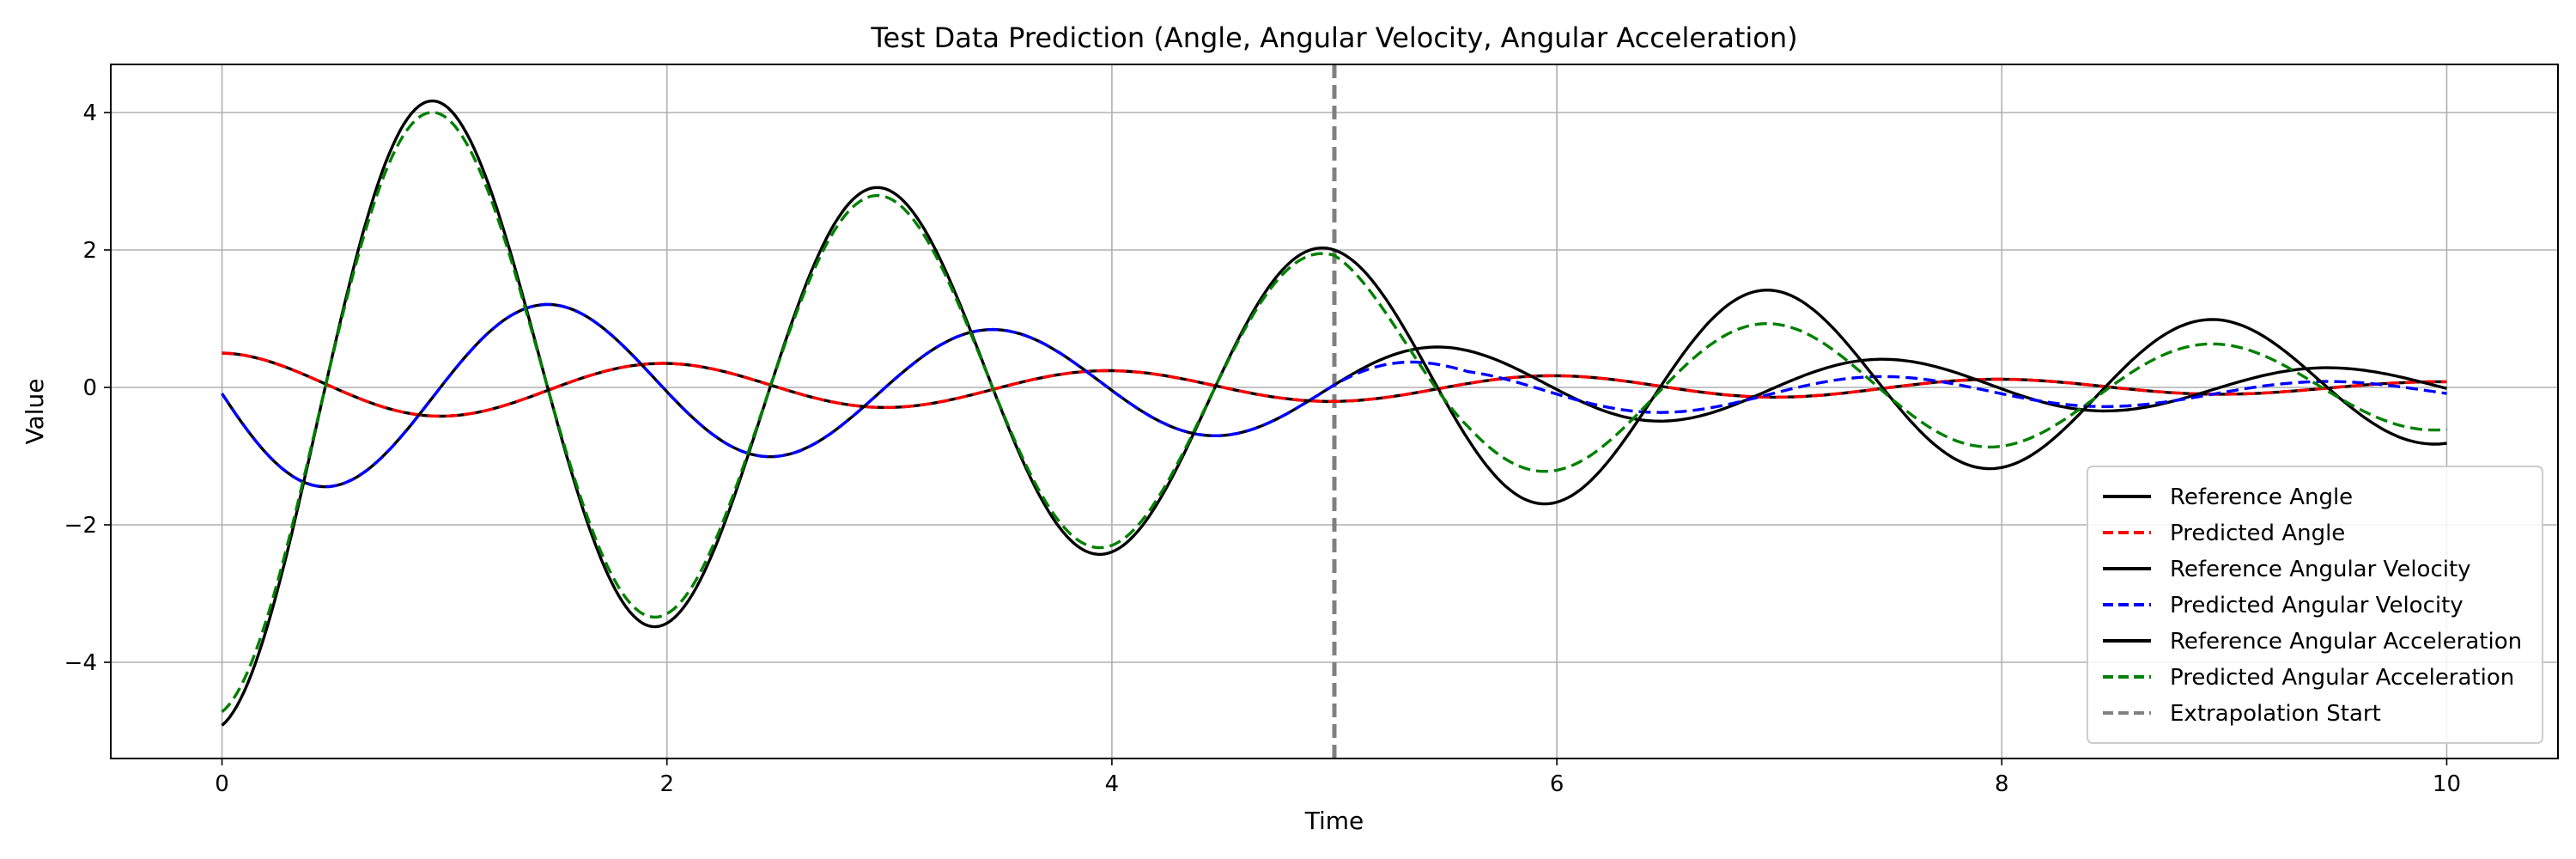  I want to click on legend-box, so click(2315, 605).